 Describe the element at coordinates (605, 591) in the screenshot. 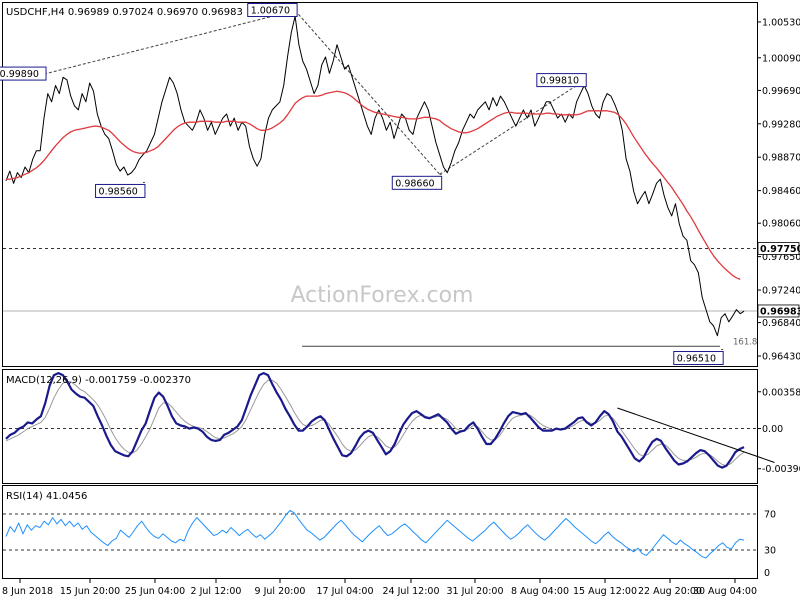

I see `x-tick-label: 15 Aug 12:00` at that location.